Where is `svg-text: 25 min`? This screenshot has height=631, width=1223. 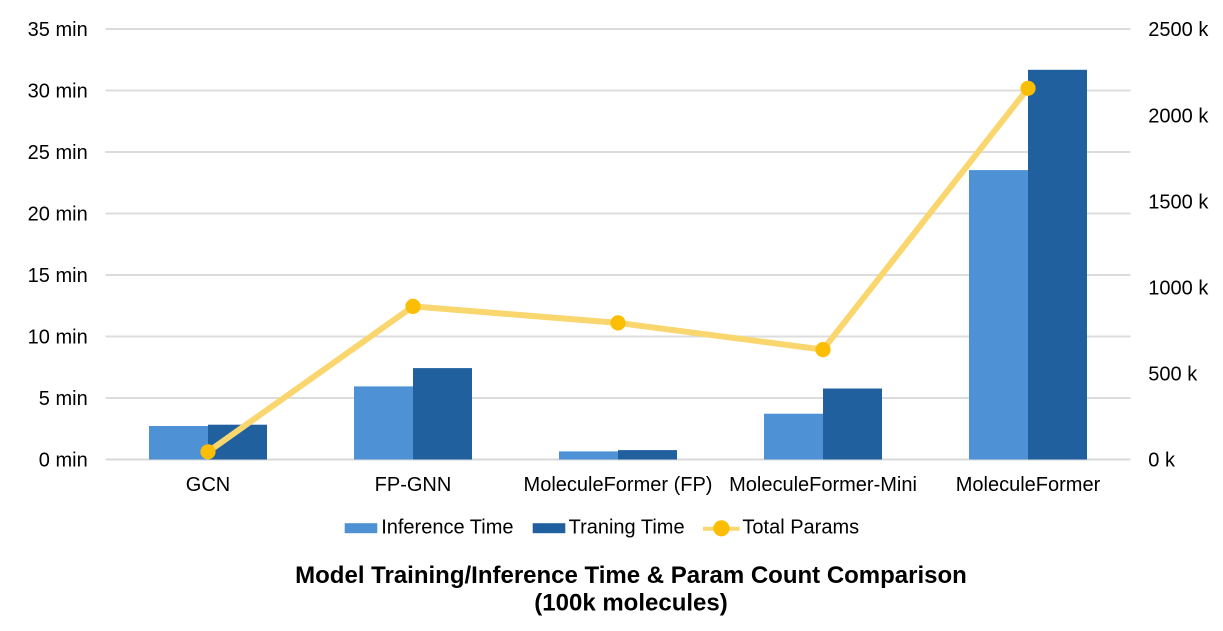
svg-text: 25 min is located at coordinates (58, 153).